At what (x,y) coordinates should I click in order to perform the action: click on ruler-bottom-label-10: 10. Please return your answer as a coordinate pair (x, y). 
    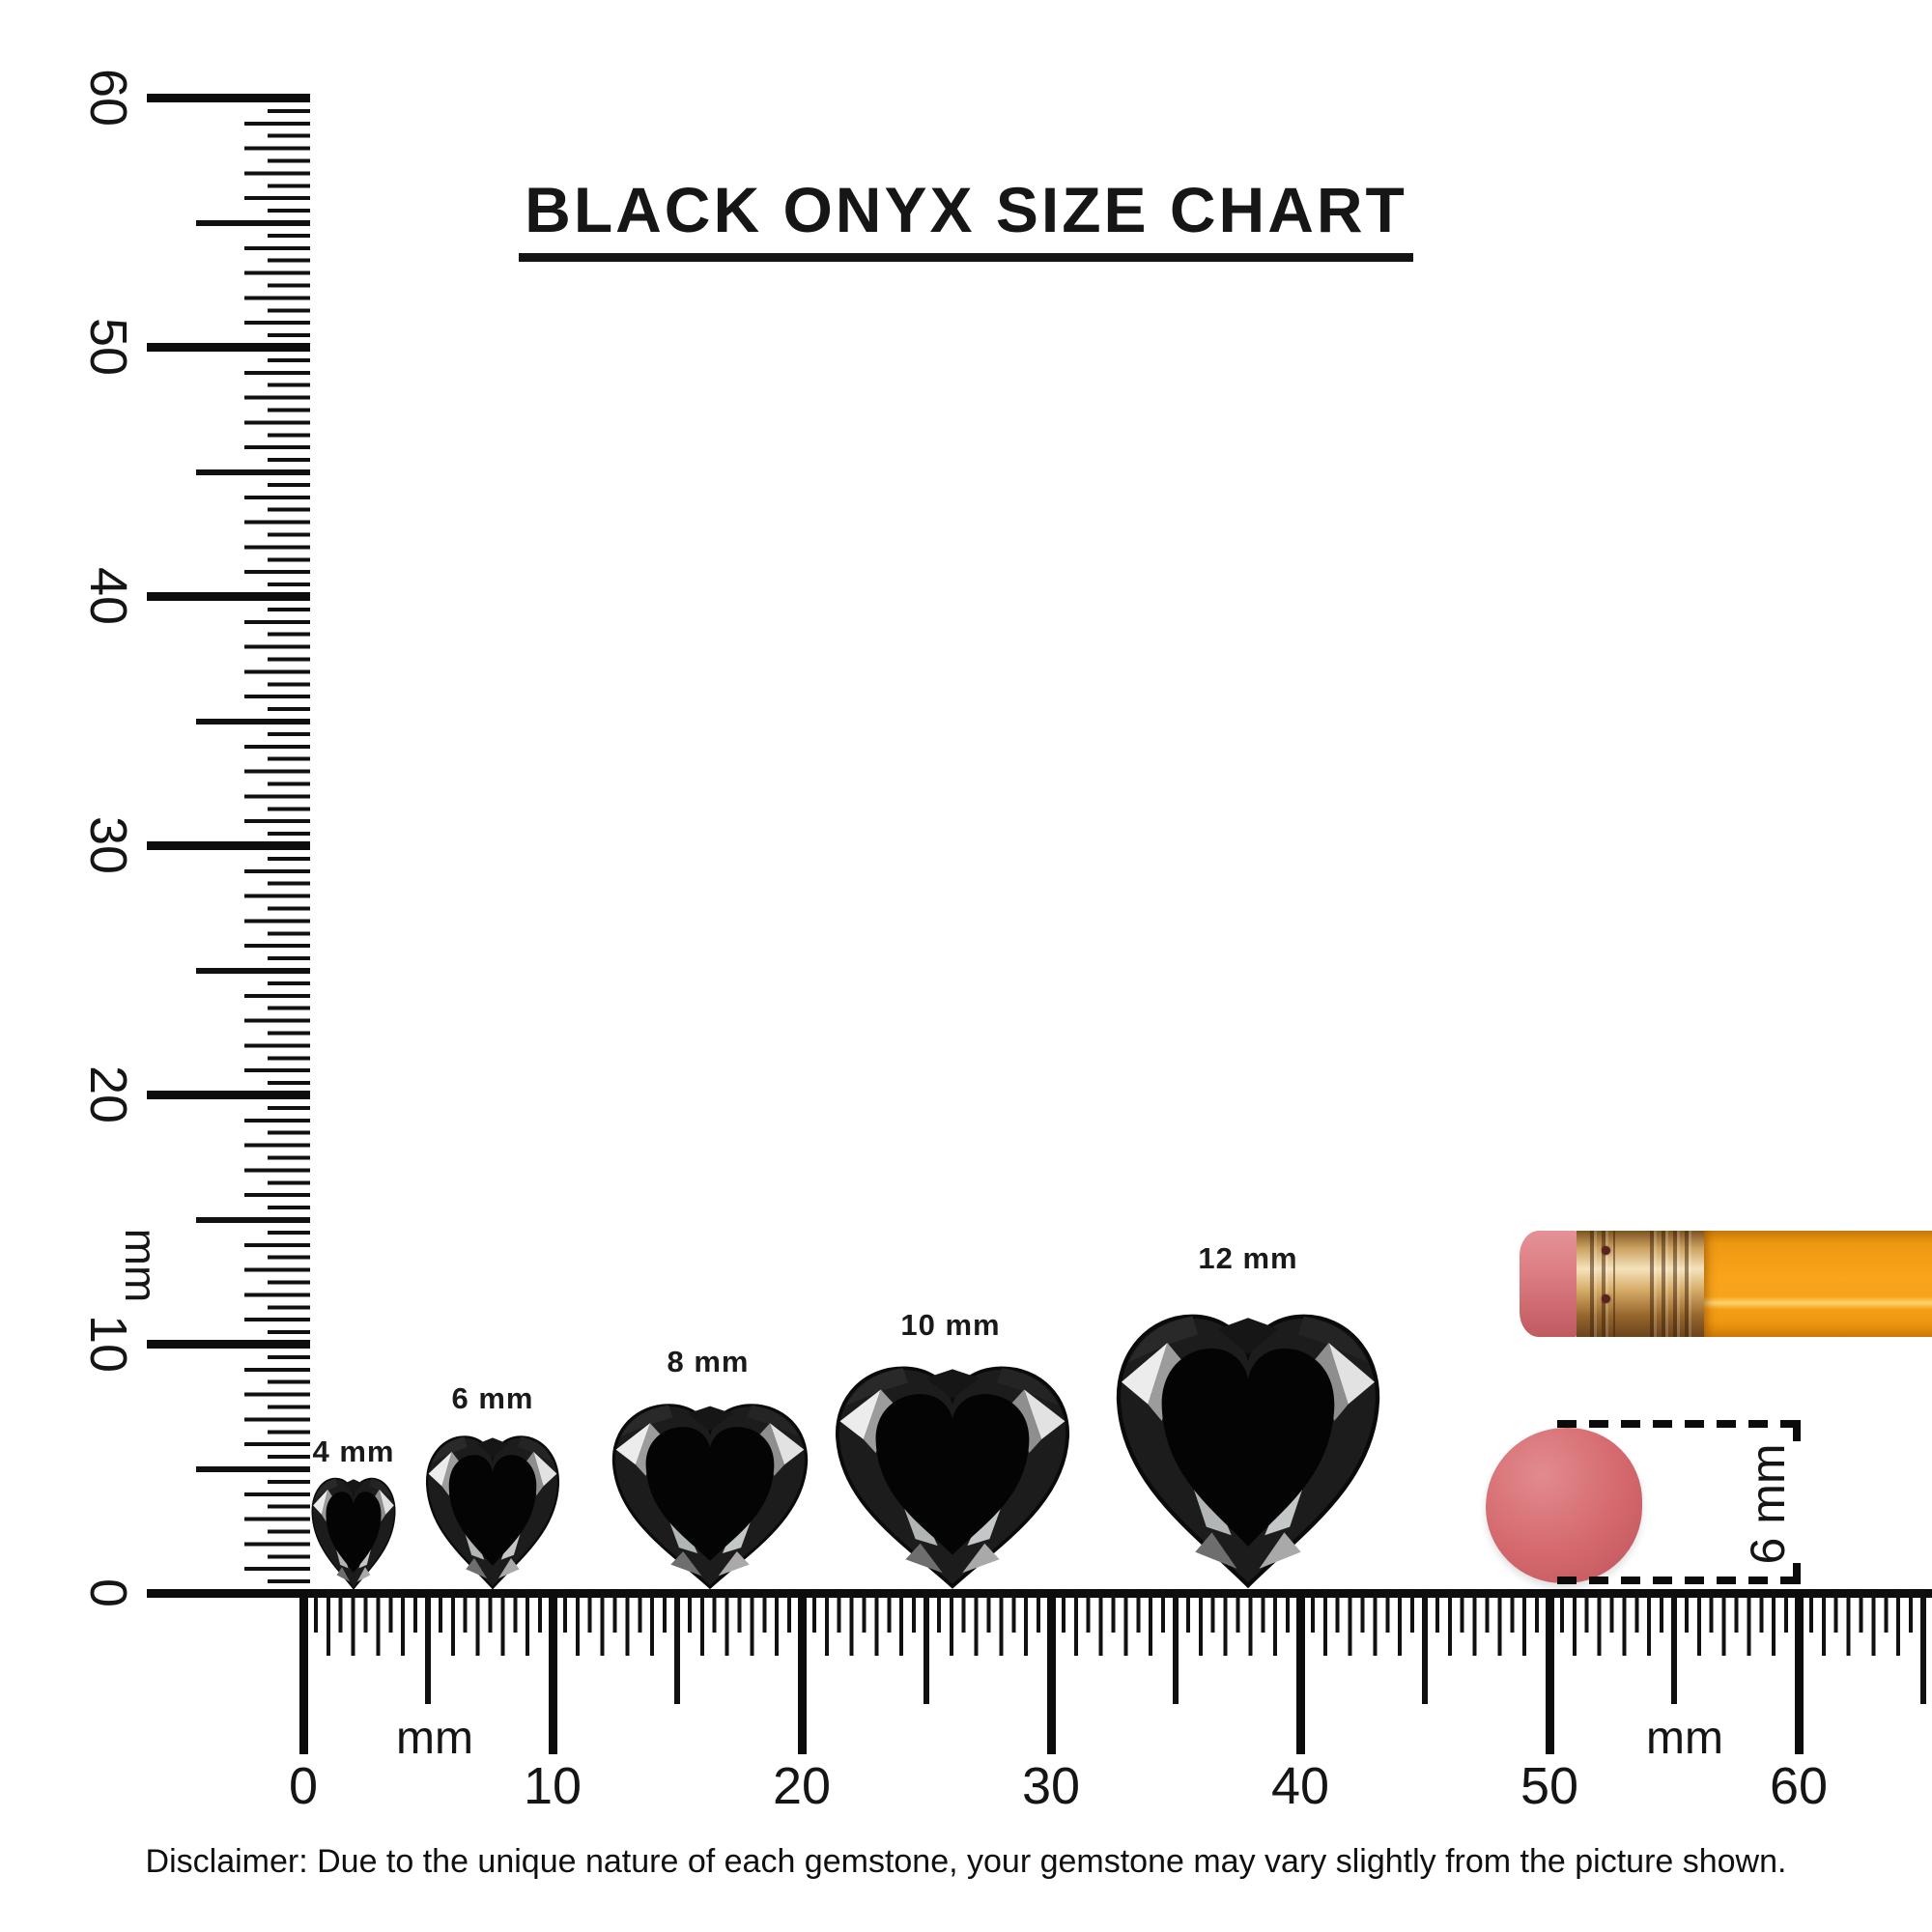
    Looking at the image, I should click on (552, 1786).